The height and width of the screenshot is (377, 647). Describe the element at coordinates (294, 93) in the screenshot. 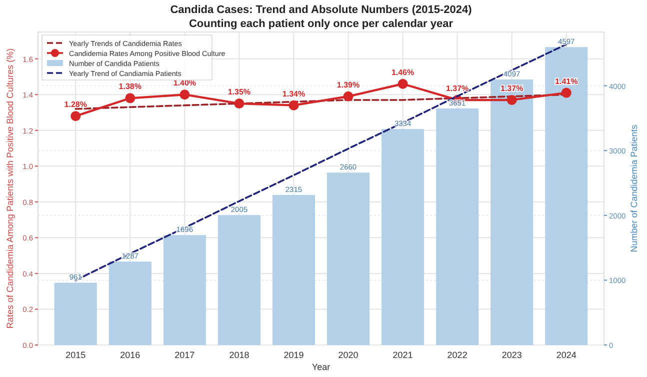

I see `data-label: 1.34%` at that location.